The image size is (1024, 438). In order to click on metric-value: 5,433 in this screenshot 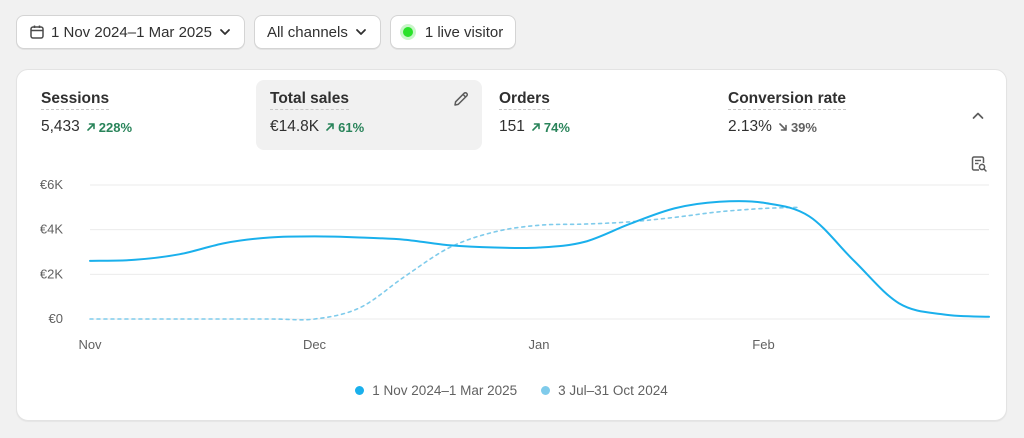, I will do `click(60, 126)`.